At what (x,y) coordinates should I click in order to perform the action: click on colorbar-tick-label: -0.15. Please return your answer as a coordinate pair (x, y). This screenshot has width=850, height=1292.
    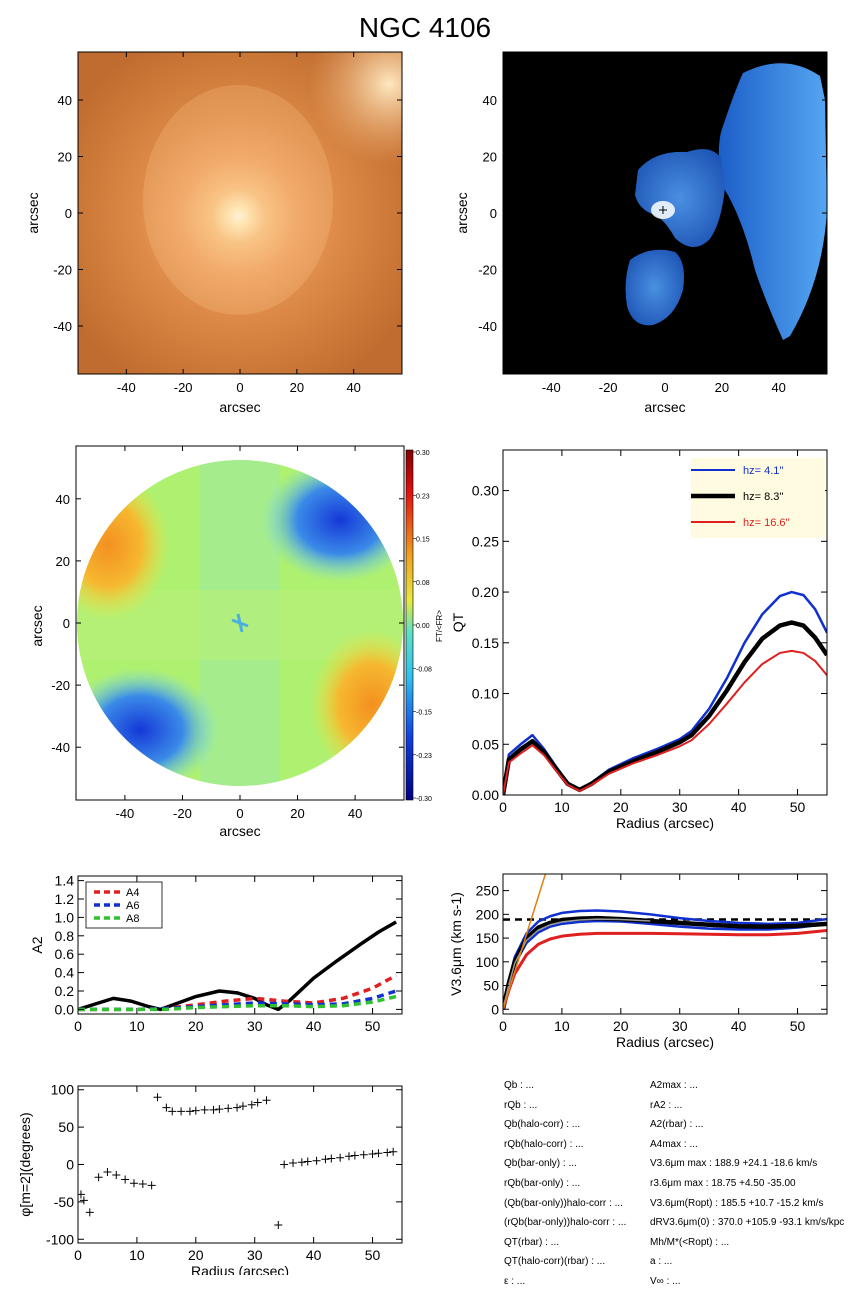
    Looking at the image, I should click on (424, 713).